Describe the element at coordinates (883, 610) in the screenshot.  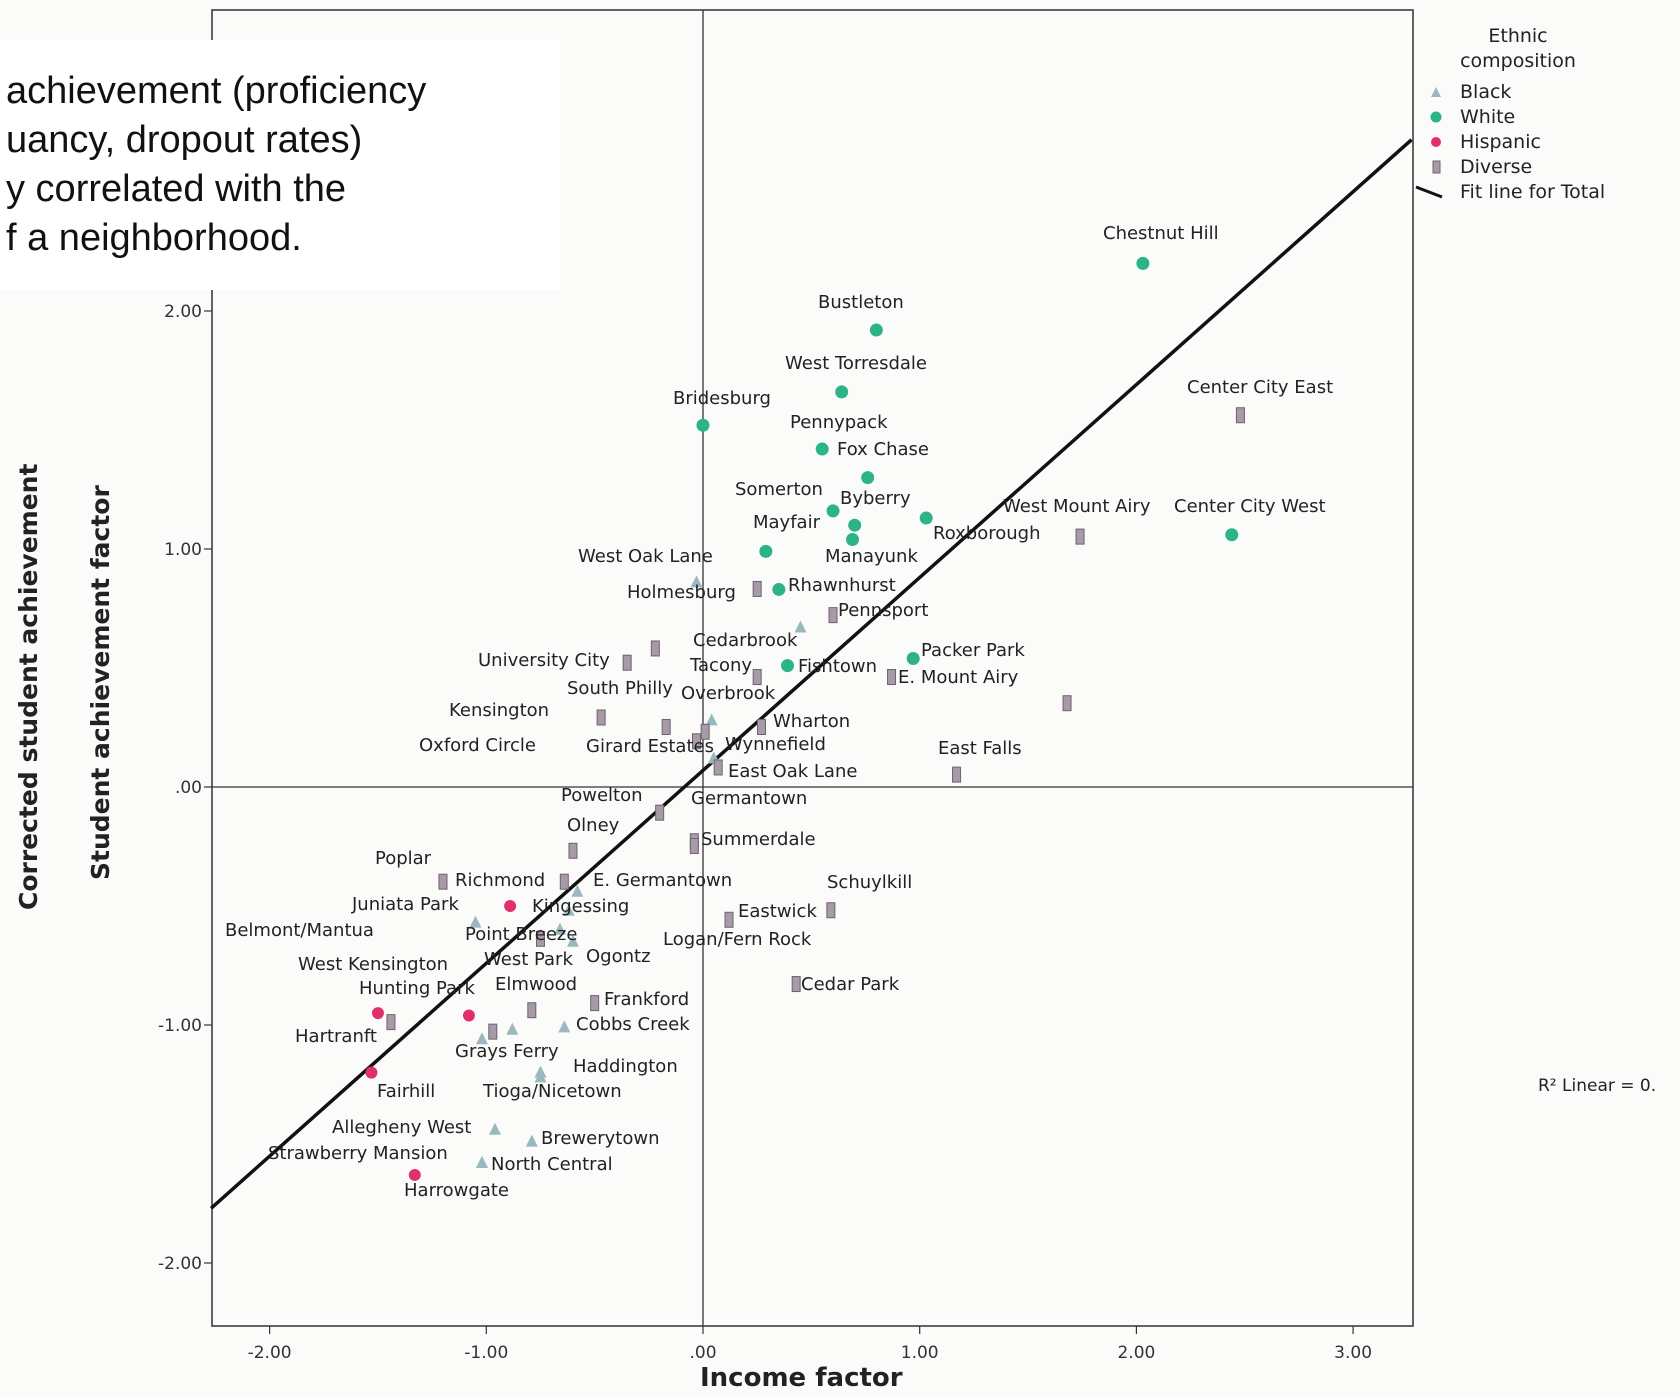
I see `point-label: Pennsport` at that location.